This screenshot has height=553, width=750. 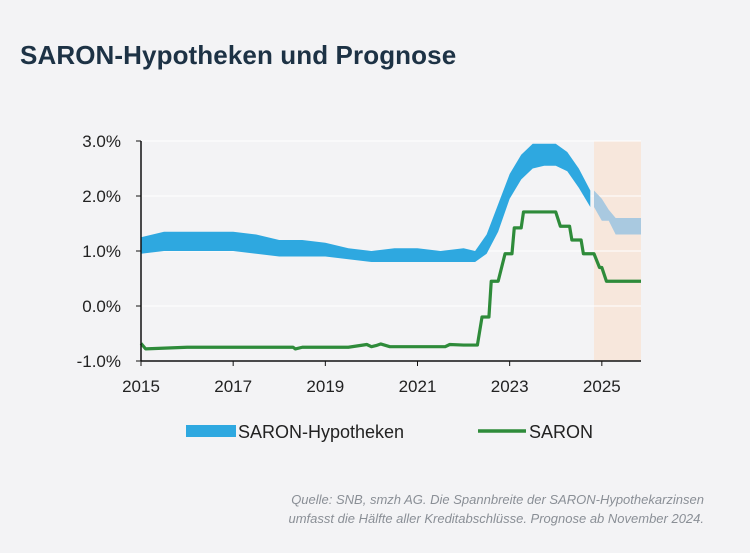 What do you see at coordinates (418, 386) in the screenshot?
I see `x-tick-label: 2021` at bounding box center [418, 386].